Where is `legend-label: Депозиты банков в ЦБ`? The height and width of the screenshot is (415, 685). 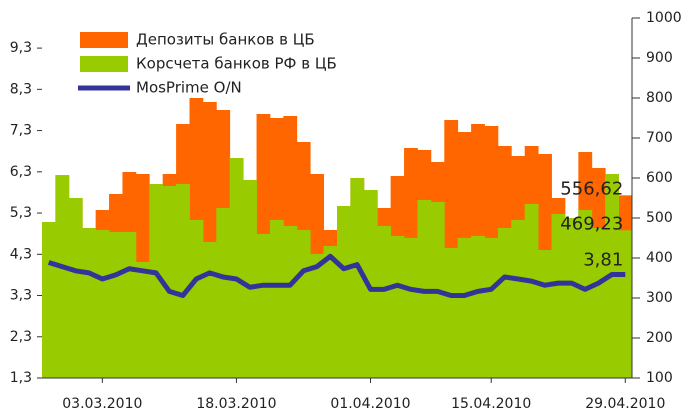
legend-label: Депозиты банков в ЦБ is located at coordinates (225, 40).